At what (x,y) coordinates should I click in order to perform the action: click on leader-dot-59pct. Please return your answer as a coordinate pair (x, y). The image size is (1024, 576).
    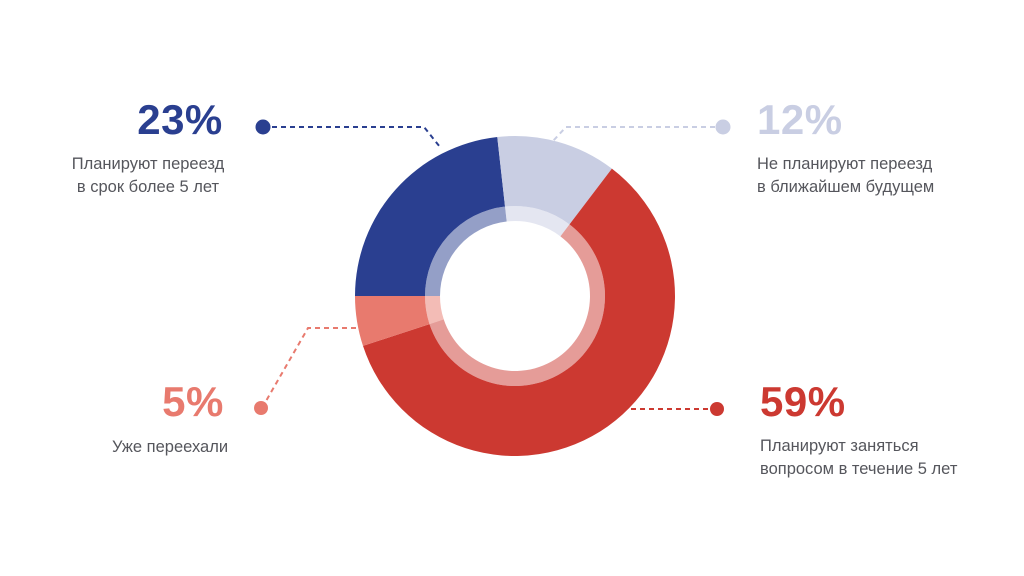
    Looking at the image, I should click on (717, 409).